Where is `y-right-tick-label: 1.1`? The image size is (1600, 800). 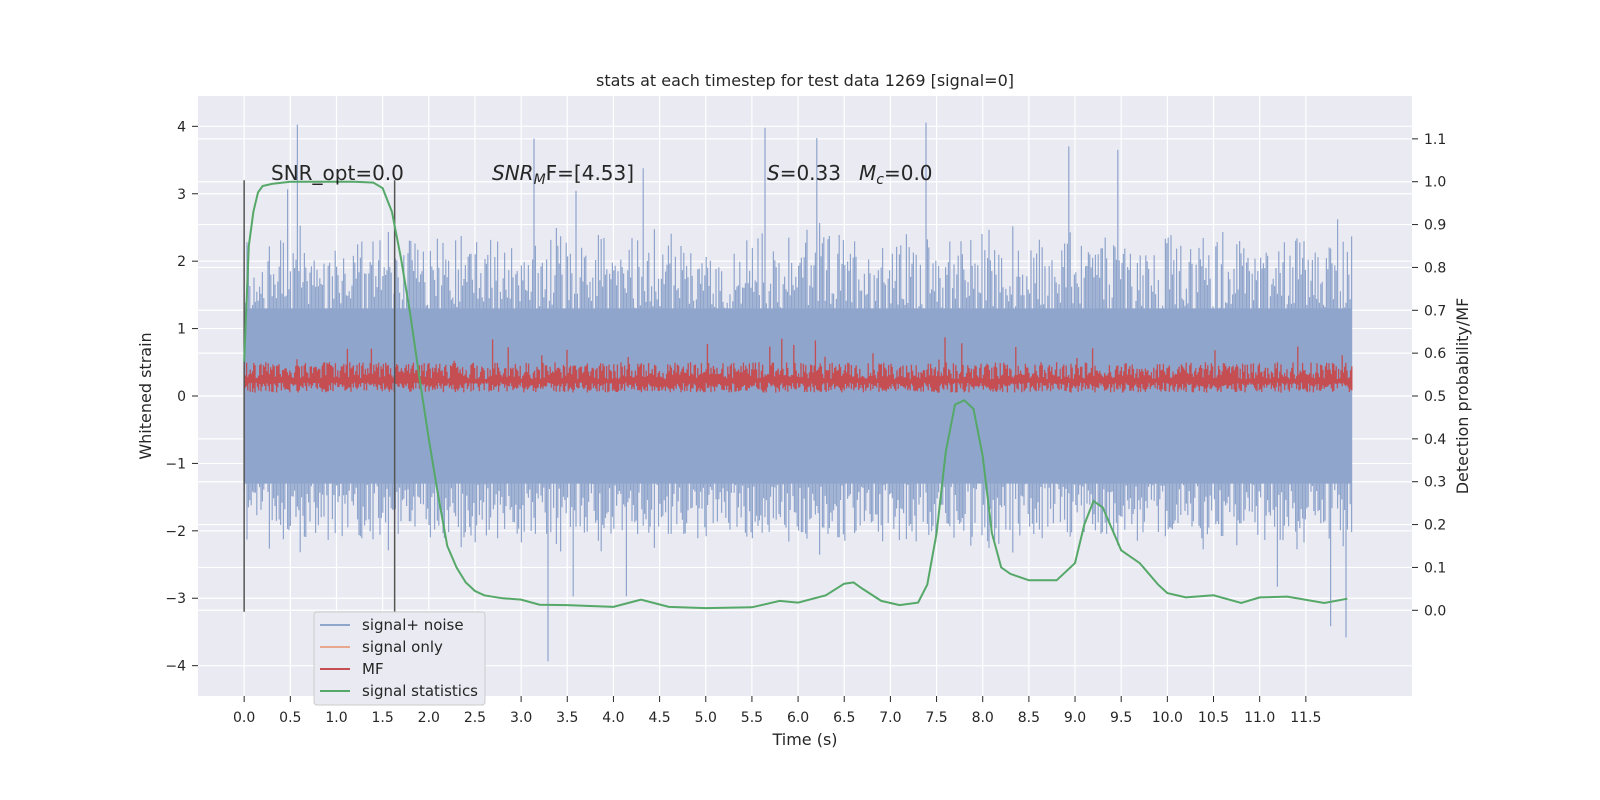
y-right-tick-label: 1.1 is located at coordinates (1435, 140).